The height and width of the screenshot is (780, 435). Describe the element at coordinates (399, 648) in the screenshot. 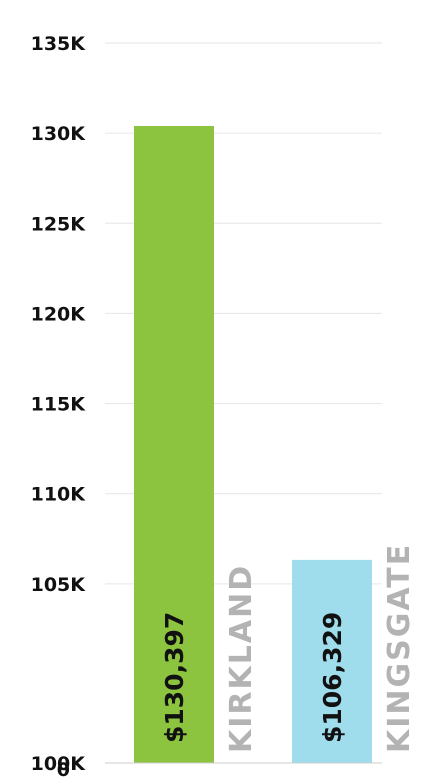

I see `category-label: KINGSGATE` at that location.